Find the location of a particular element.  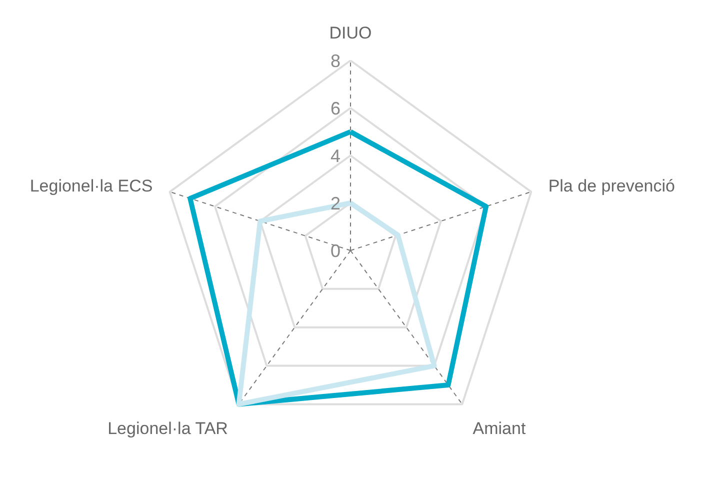

spoke-label: Legionel·la TAR is located at coordinates (168, 428).